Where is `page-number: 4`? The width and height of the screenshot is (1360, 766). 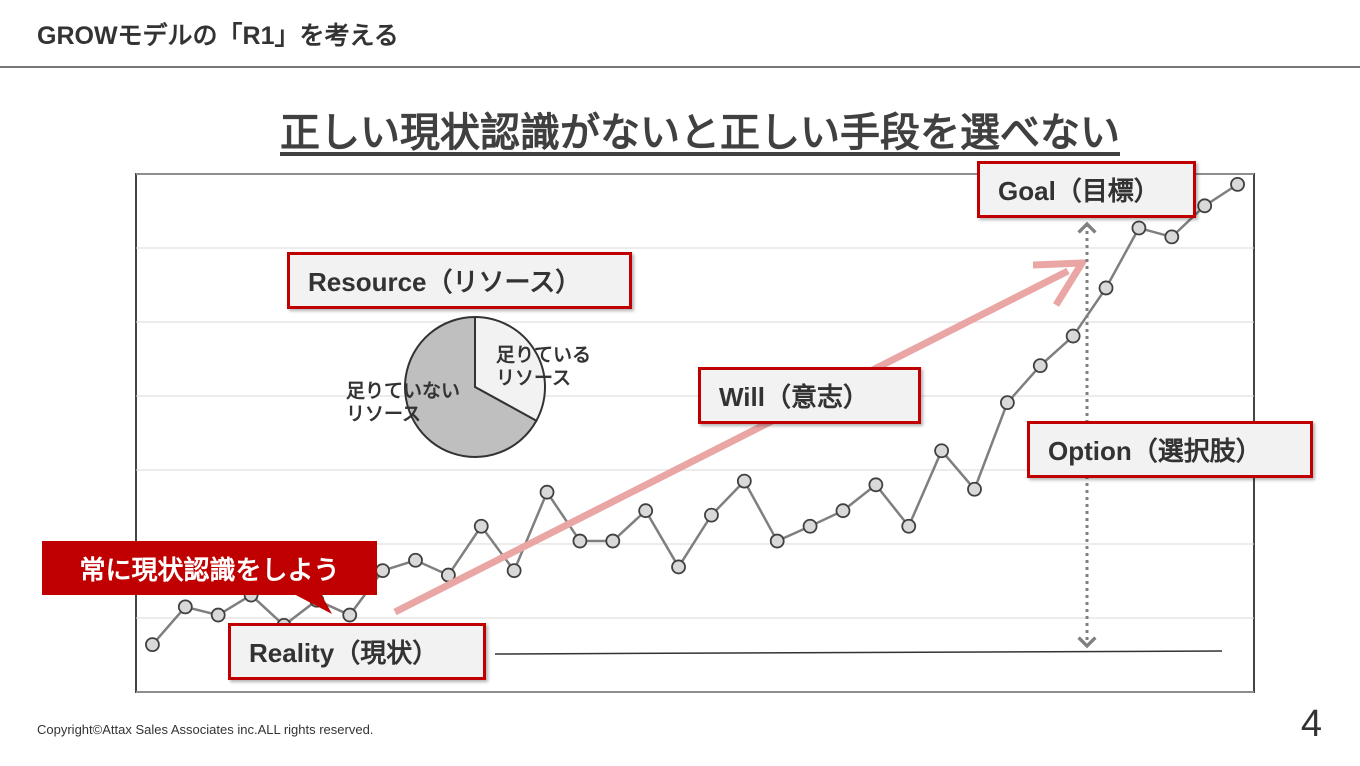 page-number: 4 is located at coordinates (1311, 724).